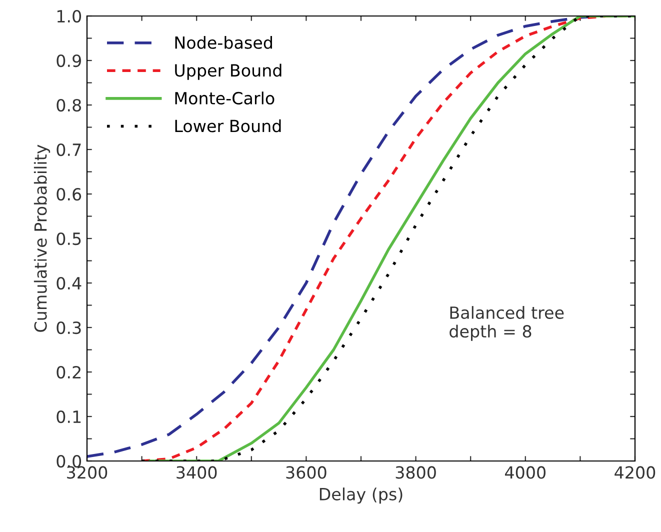 The width and height of the screenshot is (661, 532). I want to click on legend-label: Lower Bound, so click(228, 125).